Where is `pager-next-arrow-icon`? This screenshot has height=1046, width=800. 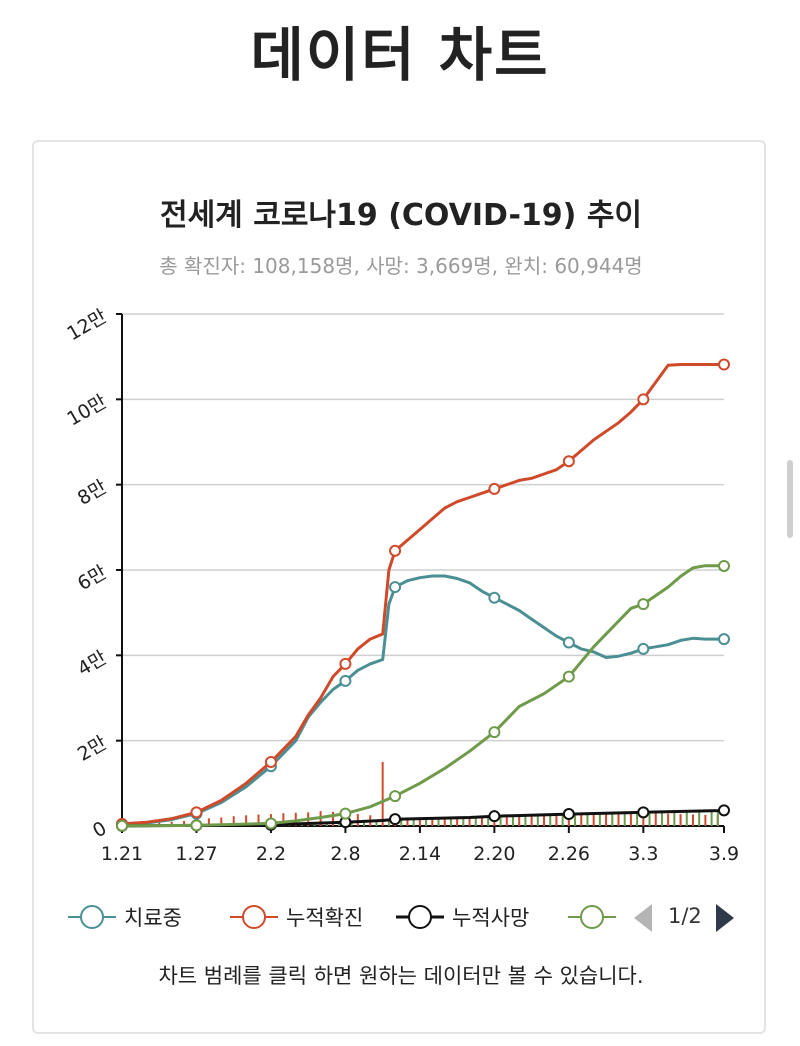 pager-next-arrow-icon is located at coordinates (725, 918).